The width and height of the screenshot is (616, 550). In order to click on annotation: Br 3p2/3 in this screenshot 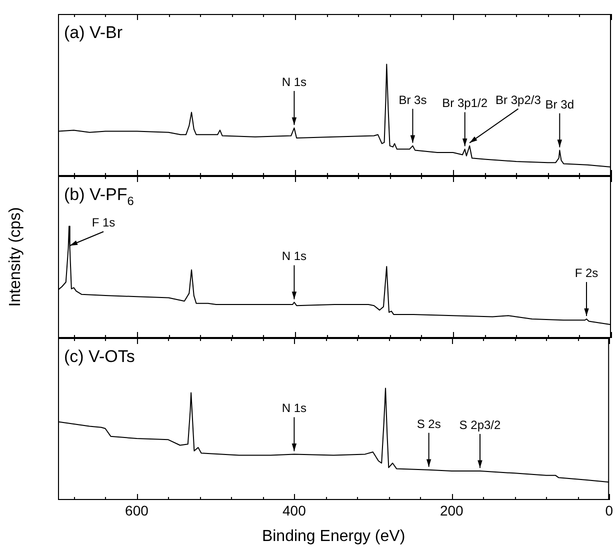, I will do `click(519, 99)`.